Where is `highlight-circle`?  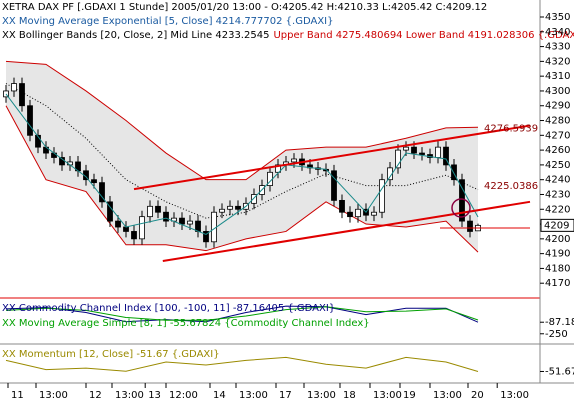
highlight-circle is located at coordinates (461, 208).